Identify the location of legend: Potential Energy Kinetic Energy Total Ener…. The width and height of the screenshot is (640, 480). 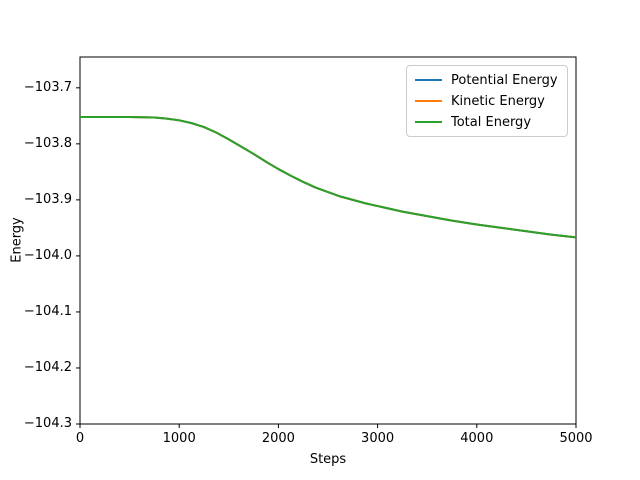
(487, 101).